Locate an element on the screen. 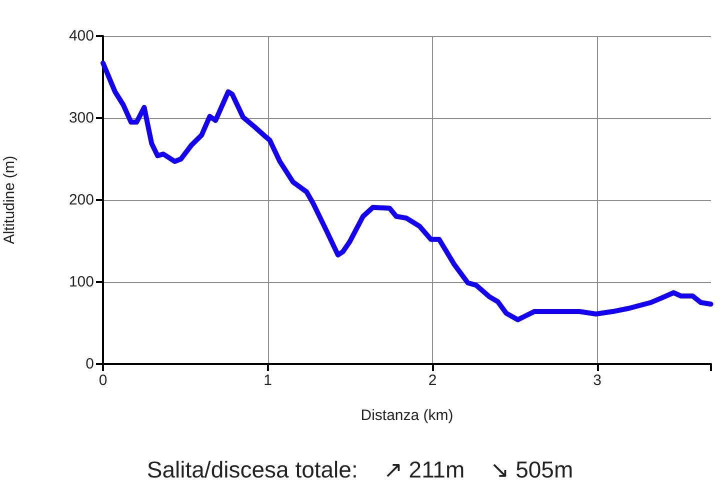  y-tick-label: 0 is located at coordinates (90, 364).